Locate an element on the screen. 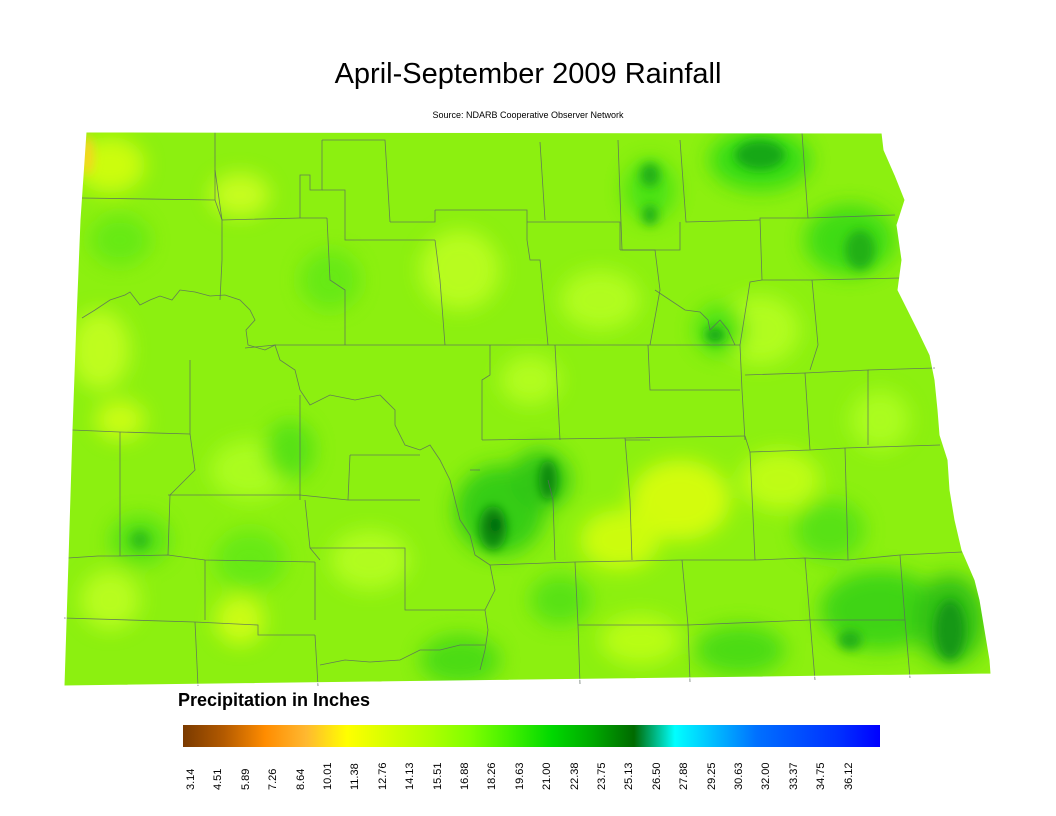 The width and height of the screenshot is (1056, 816). legend-color-bar is located at coordinates (531, 736).